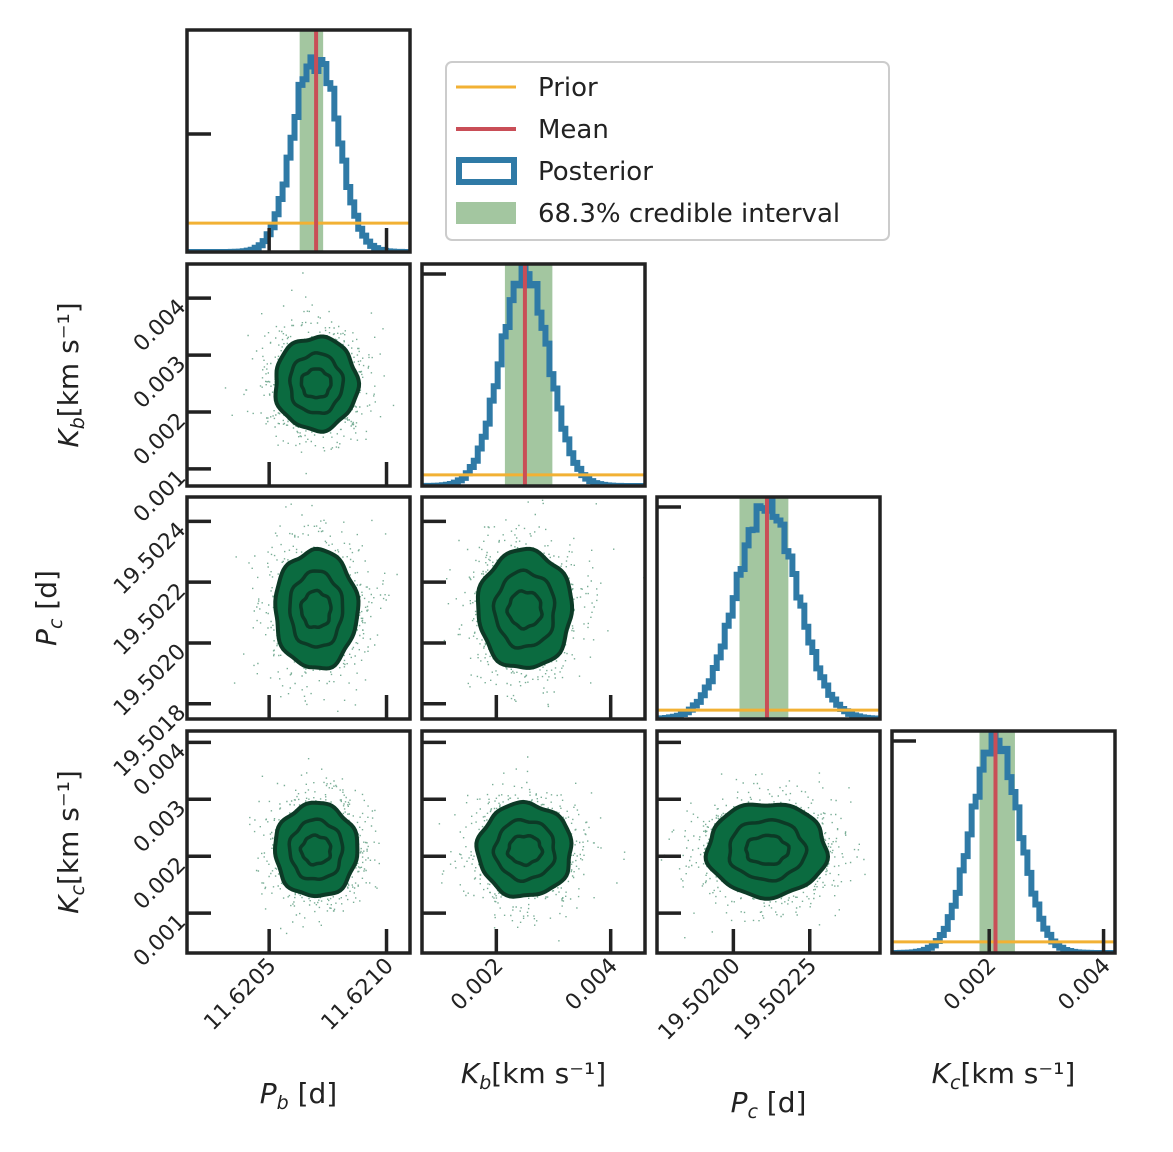 The height and width of the screenshot is (1152, 1173). I want to click on x-tick-label: 11.6205, so click(240, 995).